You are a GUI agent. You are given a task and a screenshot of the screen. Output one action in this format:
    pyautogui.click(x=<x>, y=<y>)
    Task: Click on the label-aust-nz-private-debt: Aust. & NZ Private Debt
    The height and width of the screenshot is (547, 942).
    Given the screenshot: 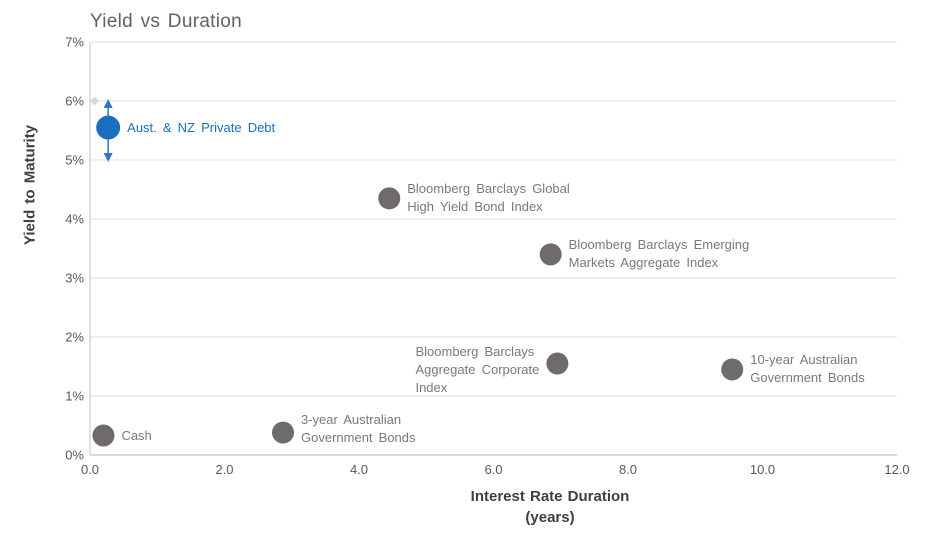 What is the action you would take?
    pyautogui.click(x=201, y=128)
    